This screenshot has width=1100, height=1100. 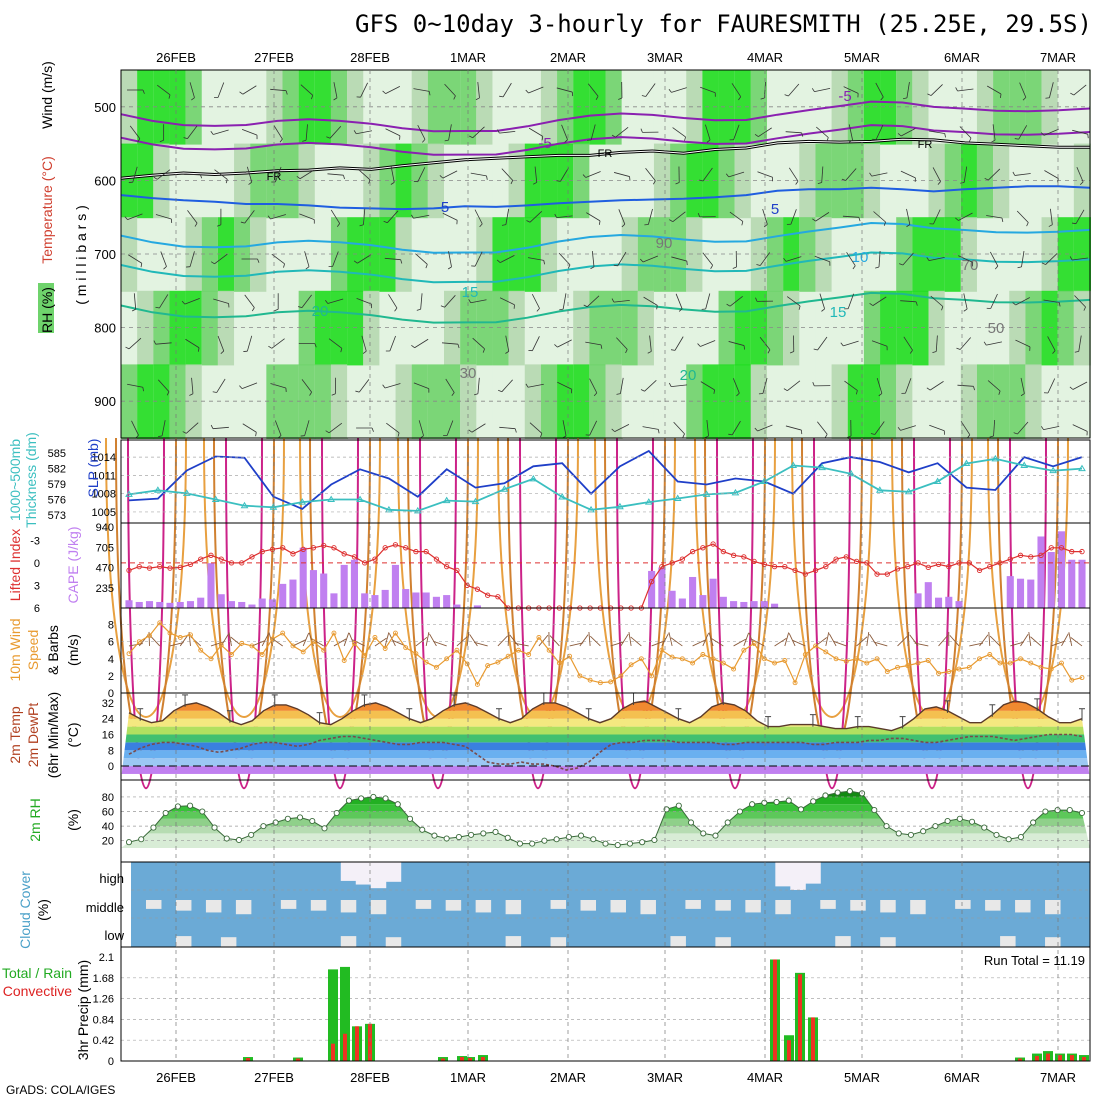 I want to click on isotherm-minus5-b, so click(x=605, y=140).